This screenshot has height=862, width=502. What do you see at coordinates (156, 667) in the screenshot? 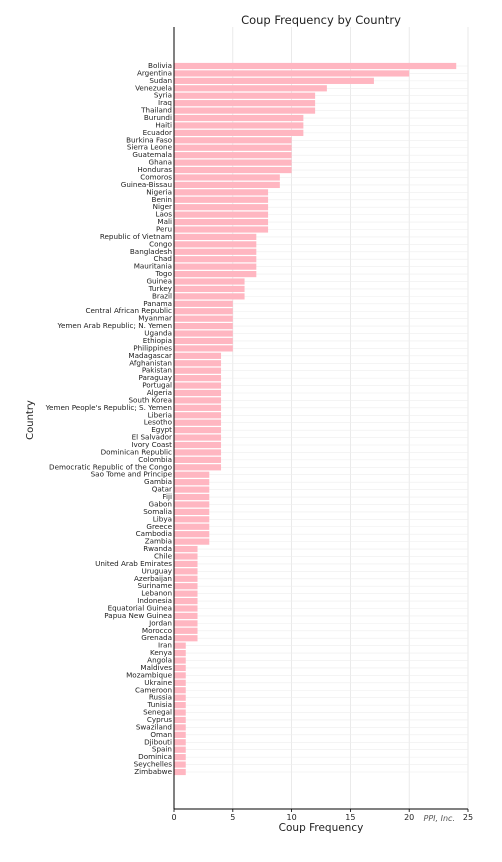
I see `y-tick-label: Maldives` at bounding box center [156, 667].